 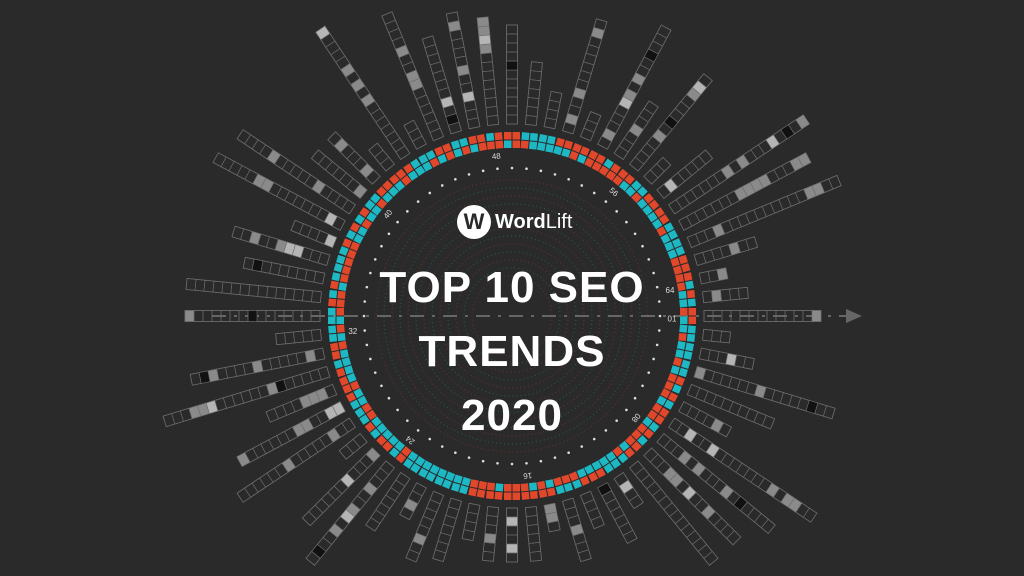 What do you see at coordinates (672, 318) in the screenshot?
I see `ring-label: 01` at bounding box center [672, 318].